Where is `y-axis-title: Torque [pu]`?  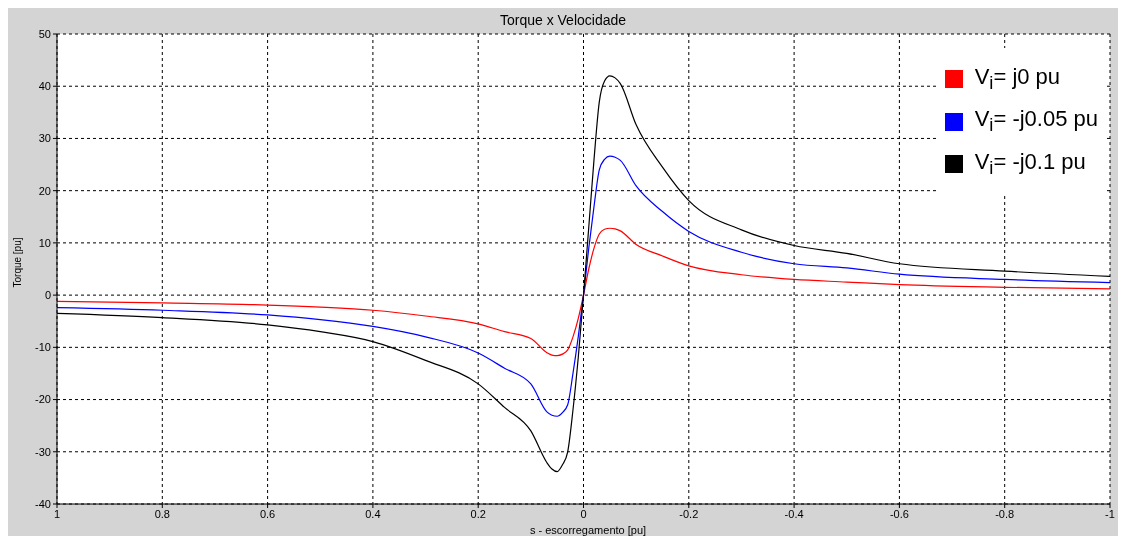
y-axis-title: Torque [pu] is located at coordinates (17, 262).